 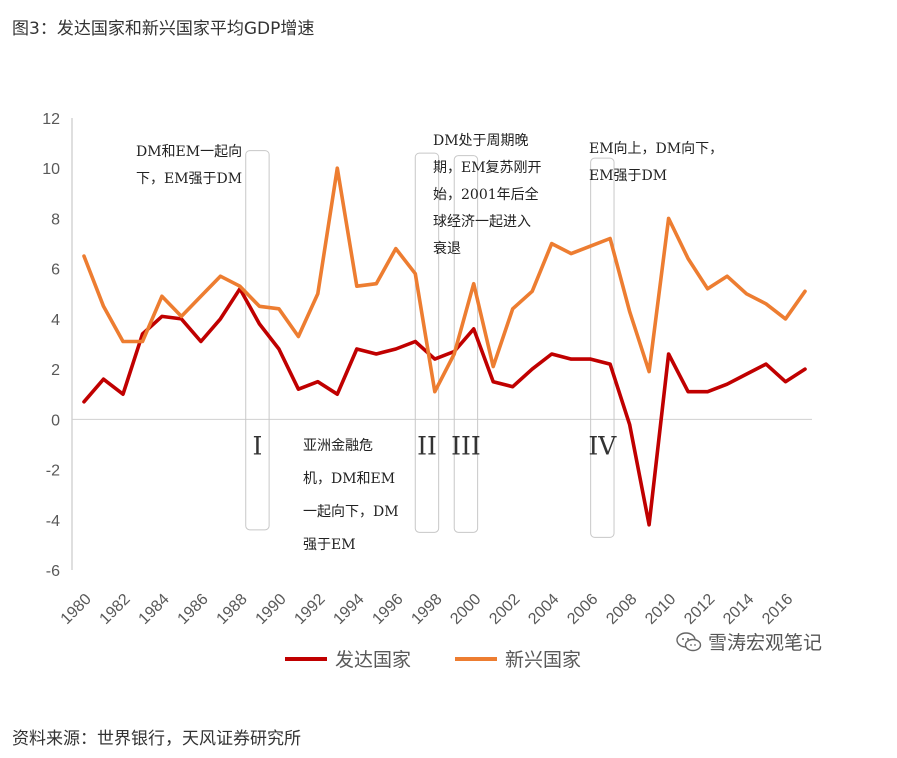 I want to click on annotation-line: 球经济一起进入, so click(x=482, y=222).